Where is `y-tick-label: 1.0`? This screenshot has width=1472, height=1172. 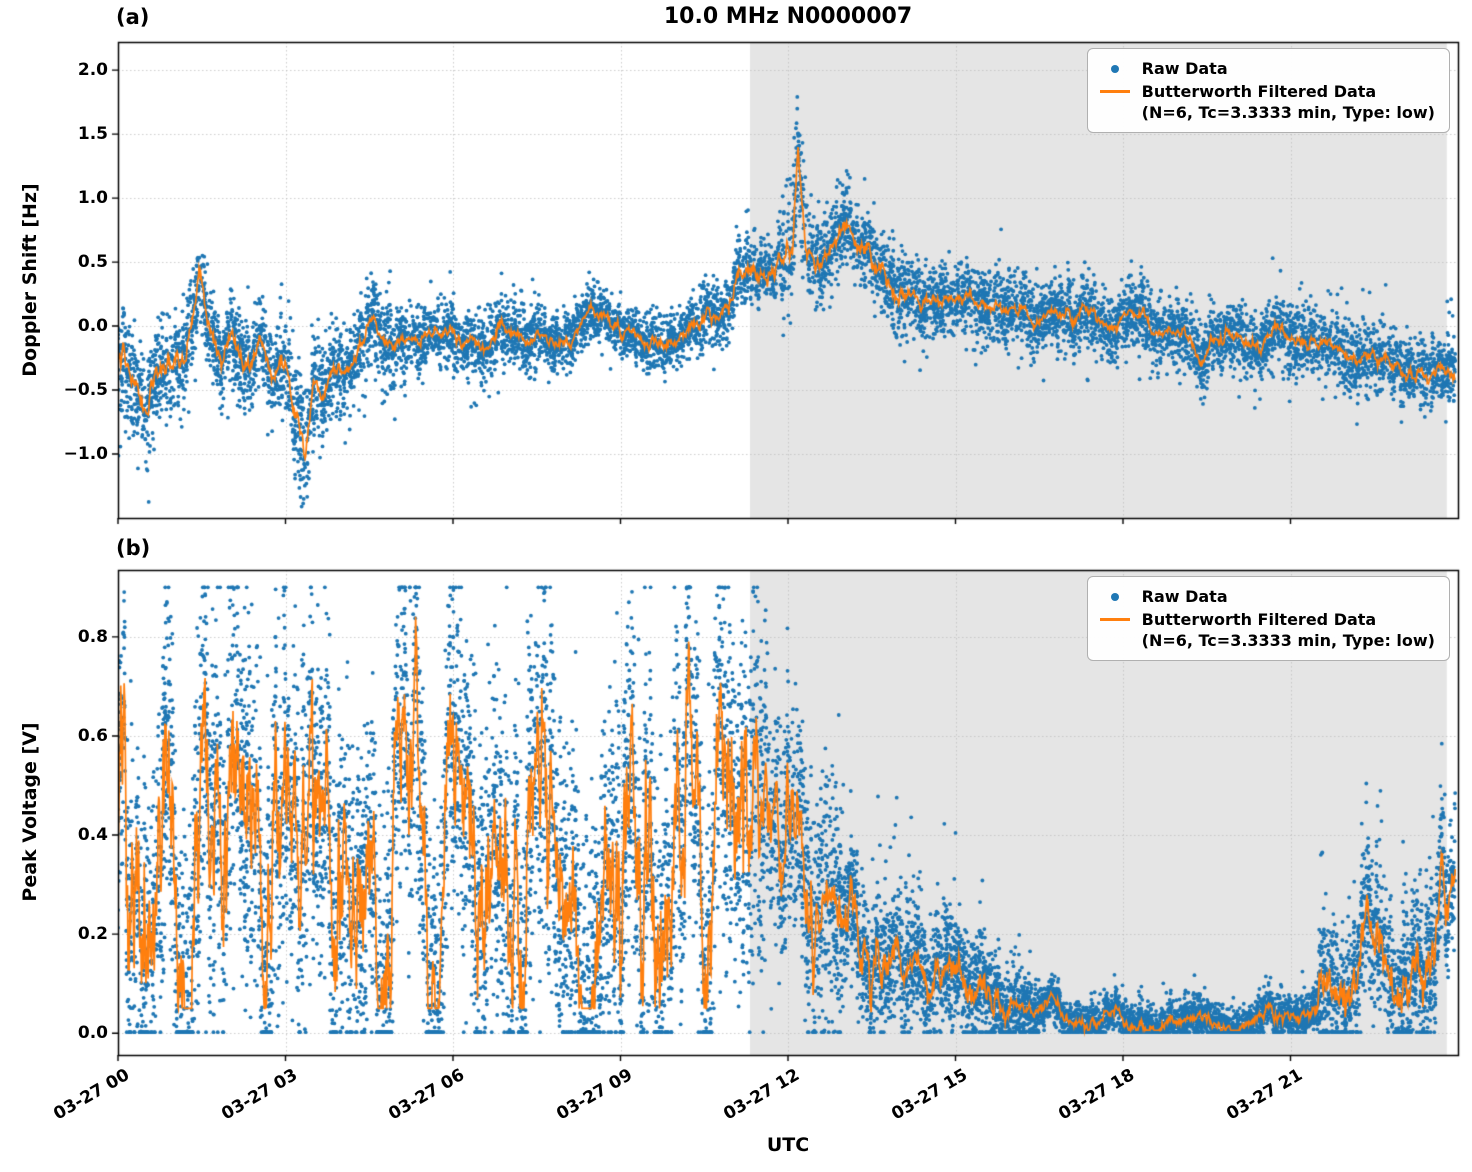
y-tick-label: 1.0 is located at coordinates (92, 198).